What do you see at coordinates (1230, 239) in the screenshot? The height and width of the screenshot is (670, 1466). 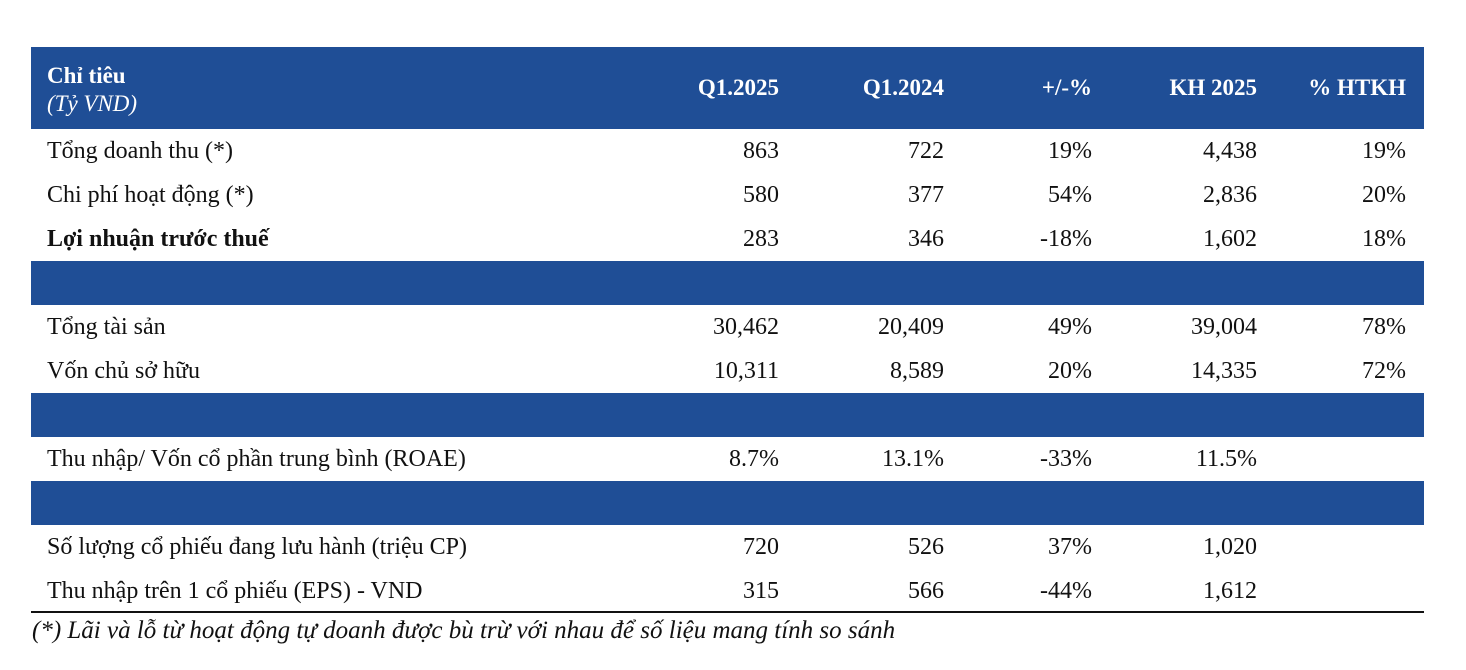 I see `cell-plan-2025: 1,602` at bounding box center [1230, 239].